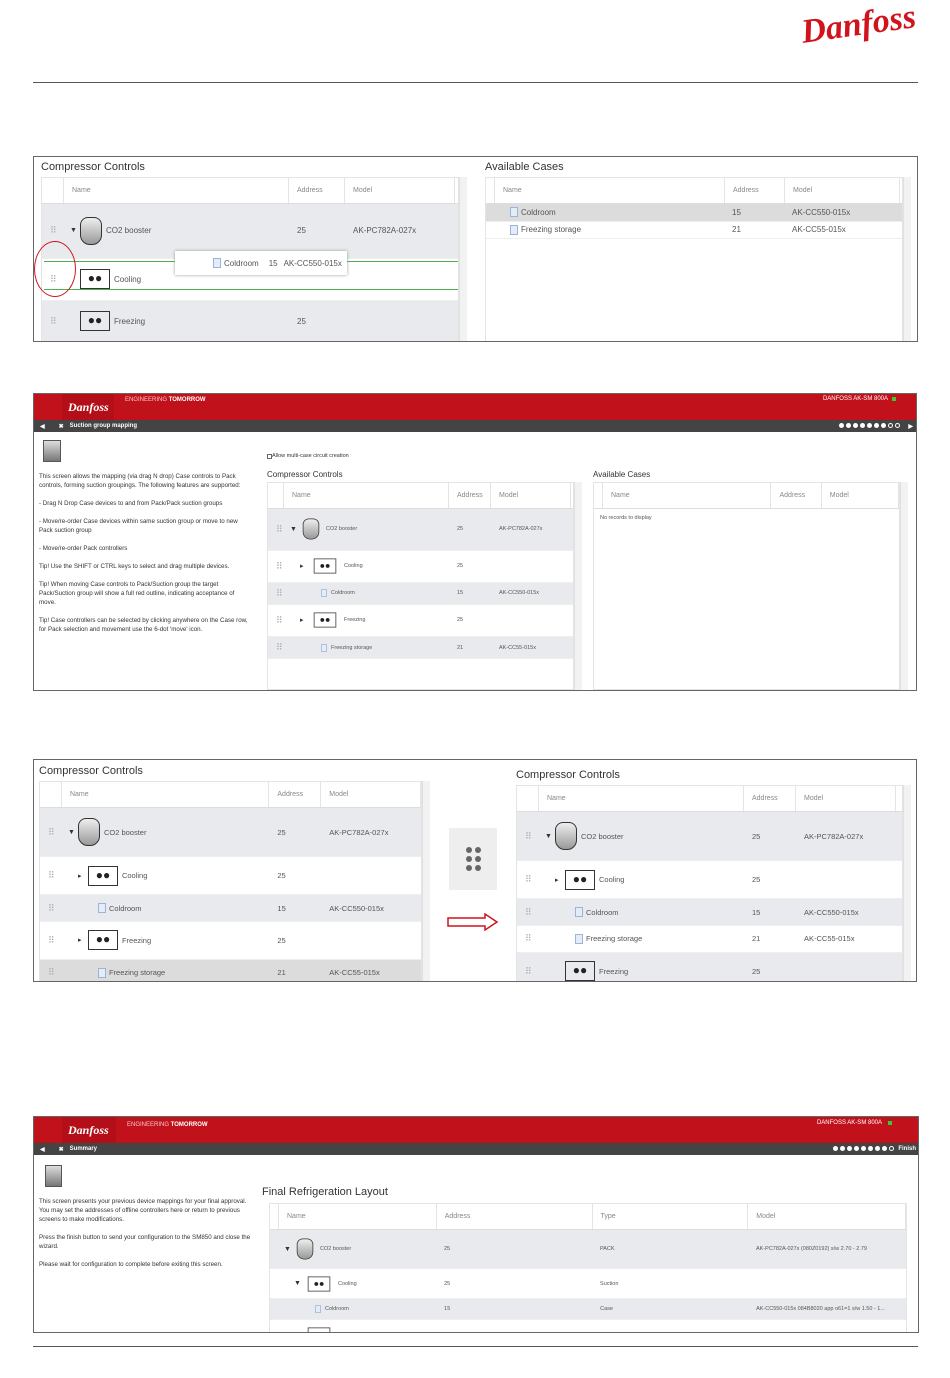 This screenshot has height=1378, width=950. I want to click on table-row: Freezing storage 21 AK-CC55-015x, so click(694, 230).